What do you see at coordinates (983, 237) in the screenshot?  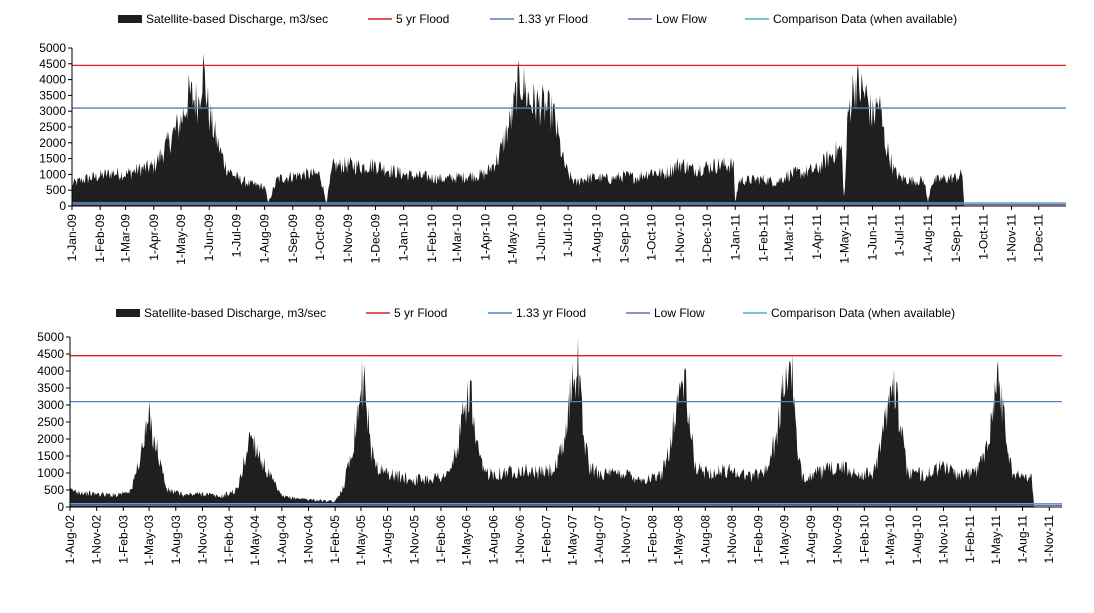 I see `x-tick-label: 1-Oct-11` at bounding box center [983, 237].